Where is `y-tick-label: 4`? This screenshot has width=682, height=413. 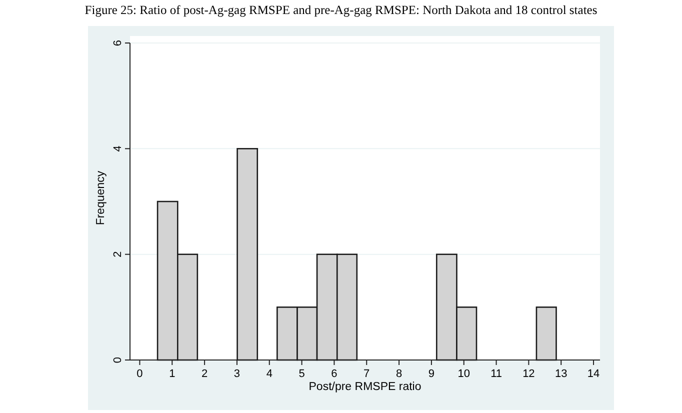 y-tick-label: 4 is located at coordinates (118, 149).